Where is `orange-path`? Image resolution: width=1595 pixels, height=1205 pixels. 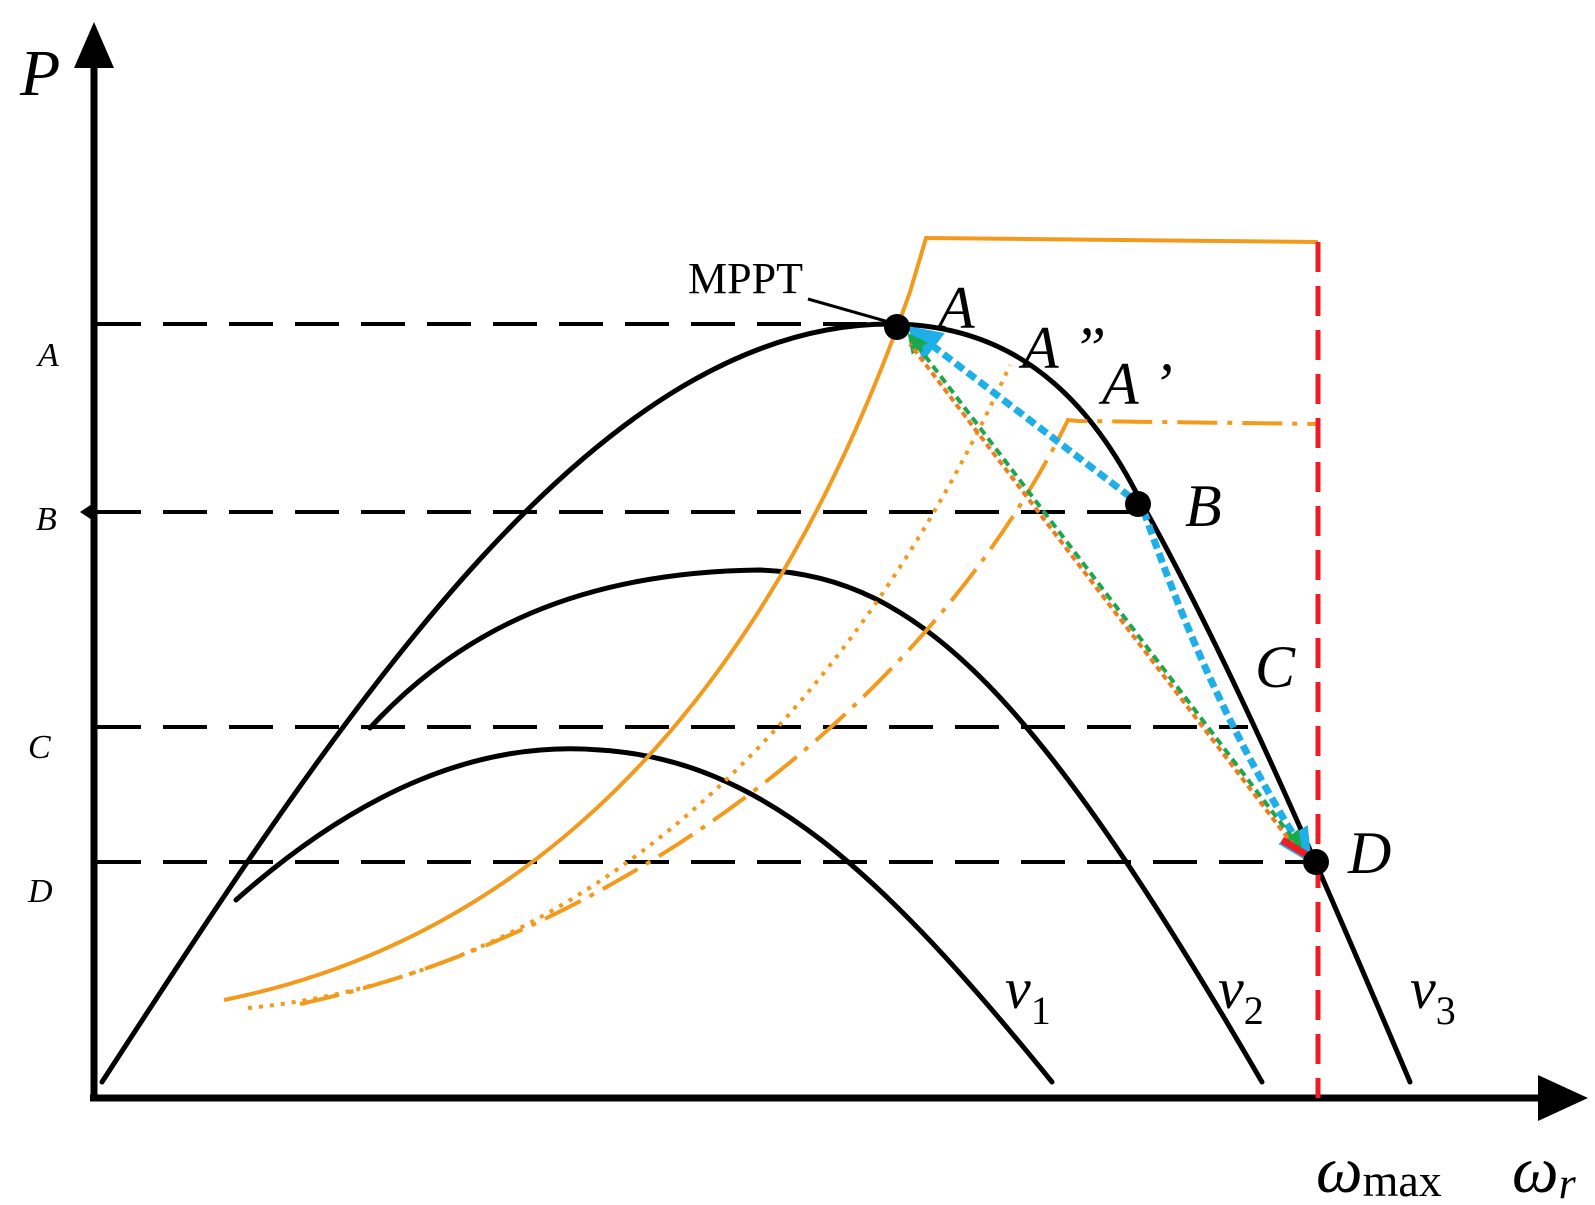
orange-path is located at coordinates (1105, 599).